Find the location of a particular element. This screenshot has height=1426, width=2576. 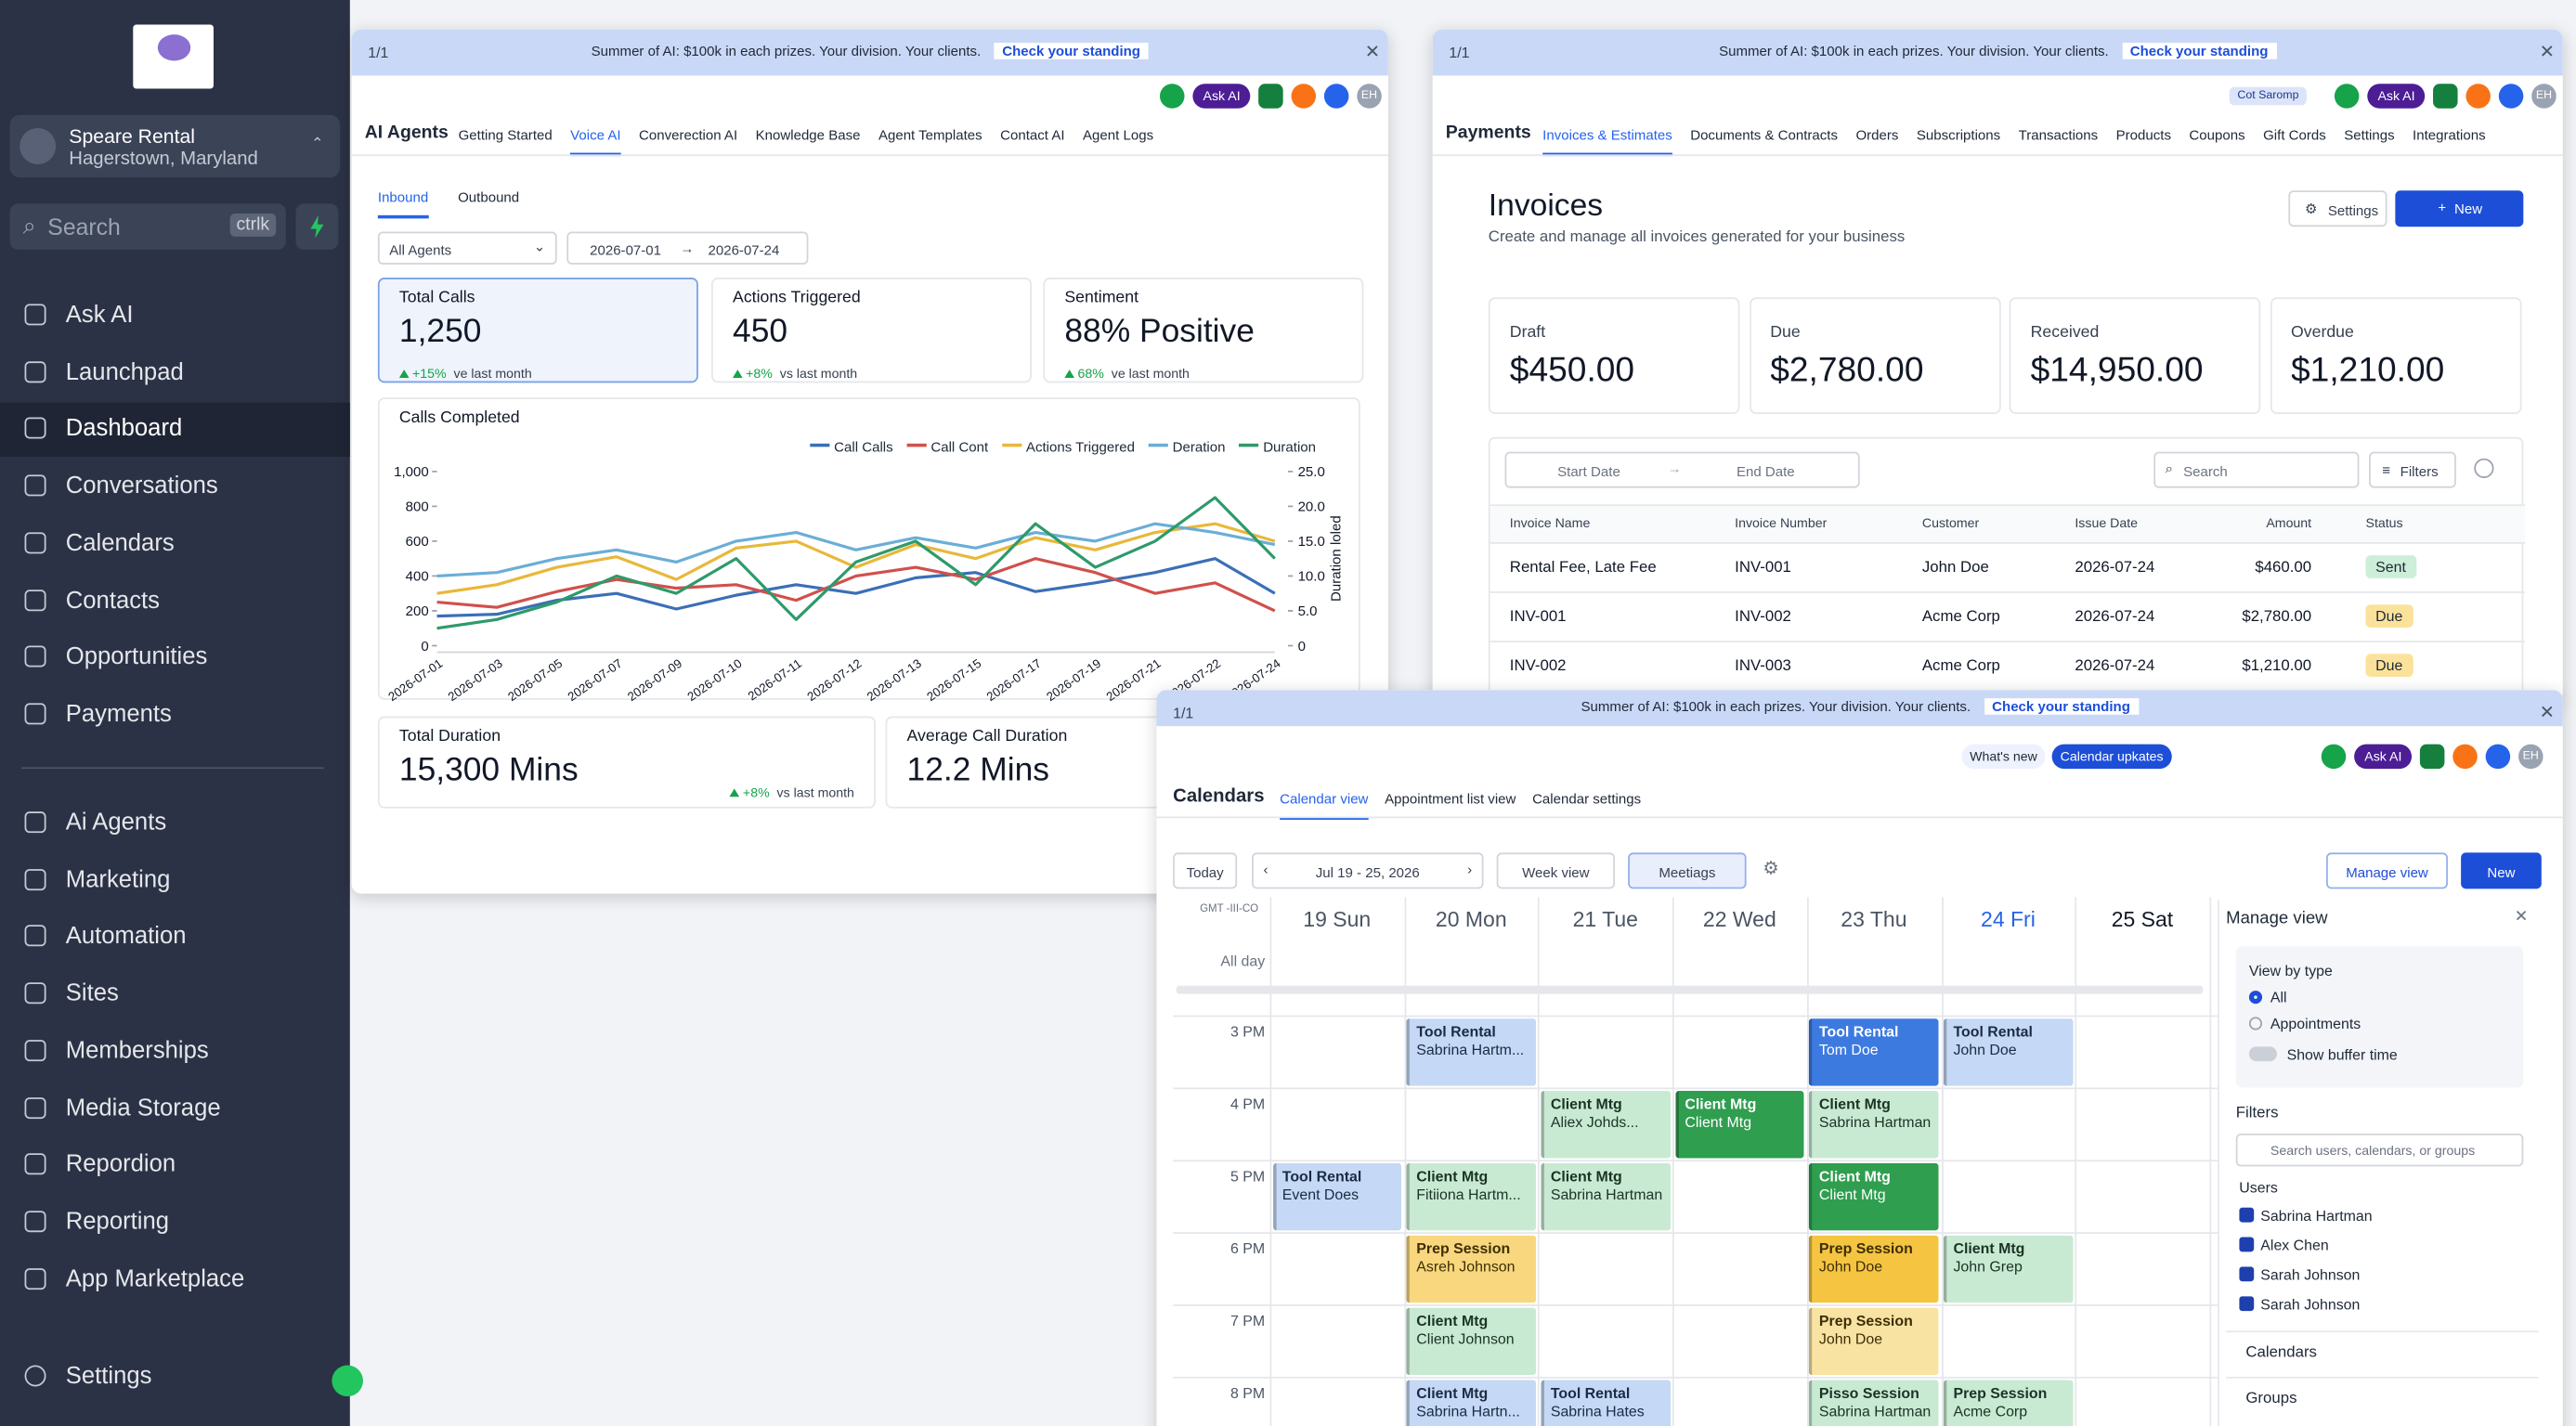

tab: Orders is located at coordinates (1877, 134).